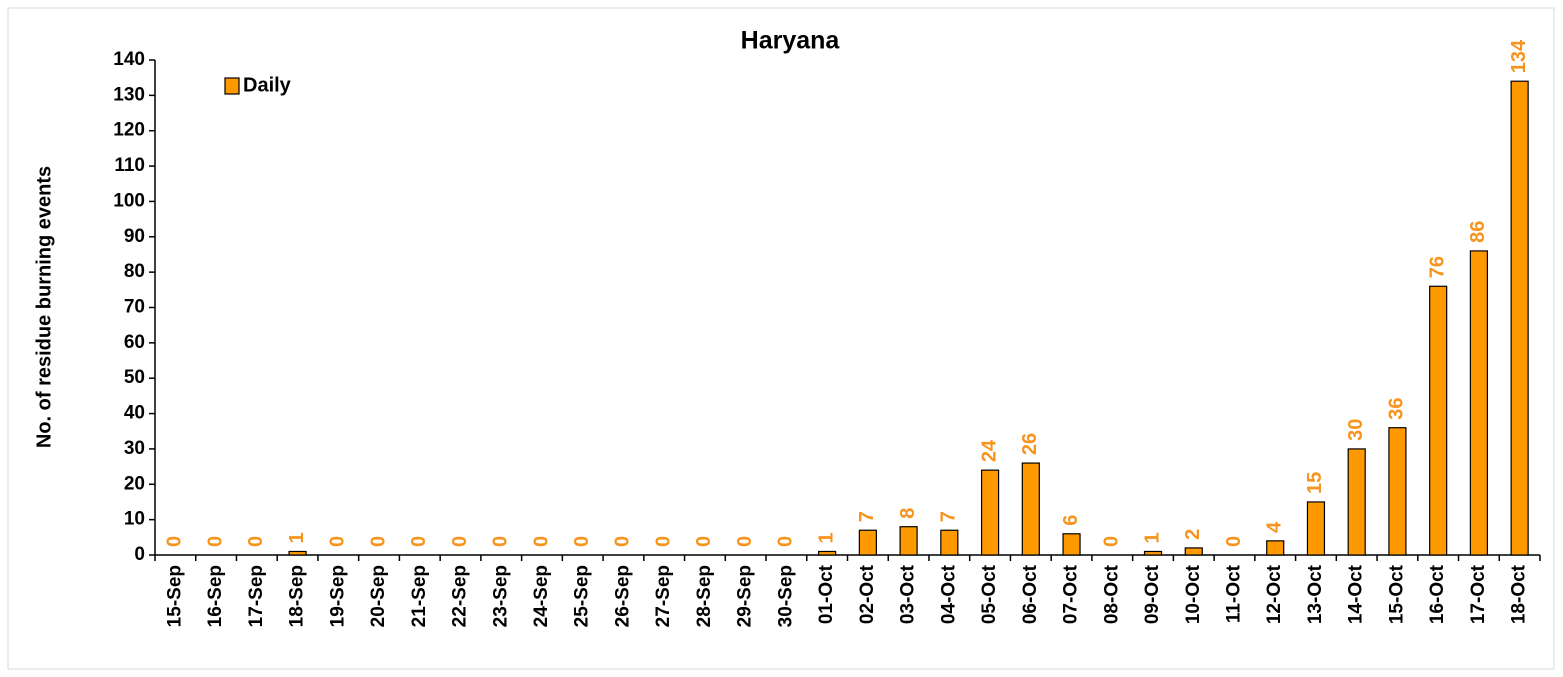 Image resolution: width=1563 pixels, height=677 pixels. What do you see at coordinates (129, 200) in the screenshot?
I see `y-tick-label: 100` at bounding box center [129, 200].